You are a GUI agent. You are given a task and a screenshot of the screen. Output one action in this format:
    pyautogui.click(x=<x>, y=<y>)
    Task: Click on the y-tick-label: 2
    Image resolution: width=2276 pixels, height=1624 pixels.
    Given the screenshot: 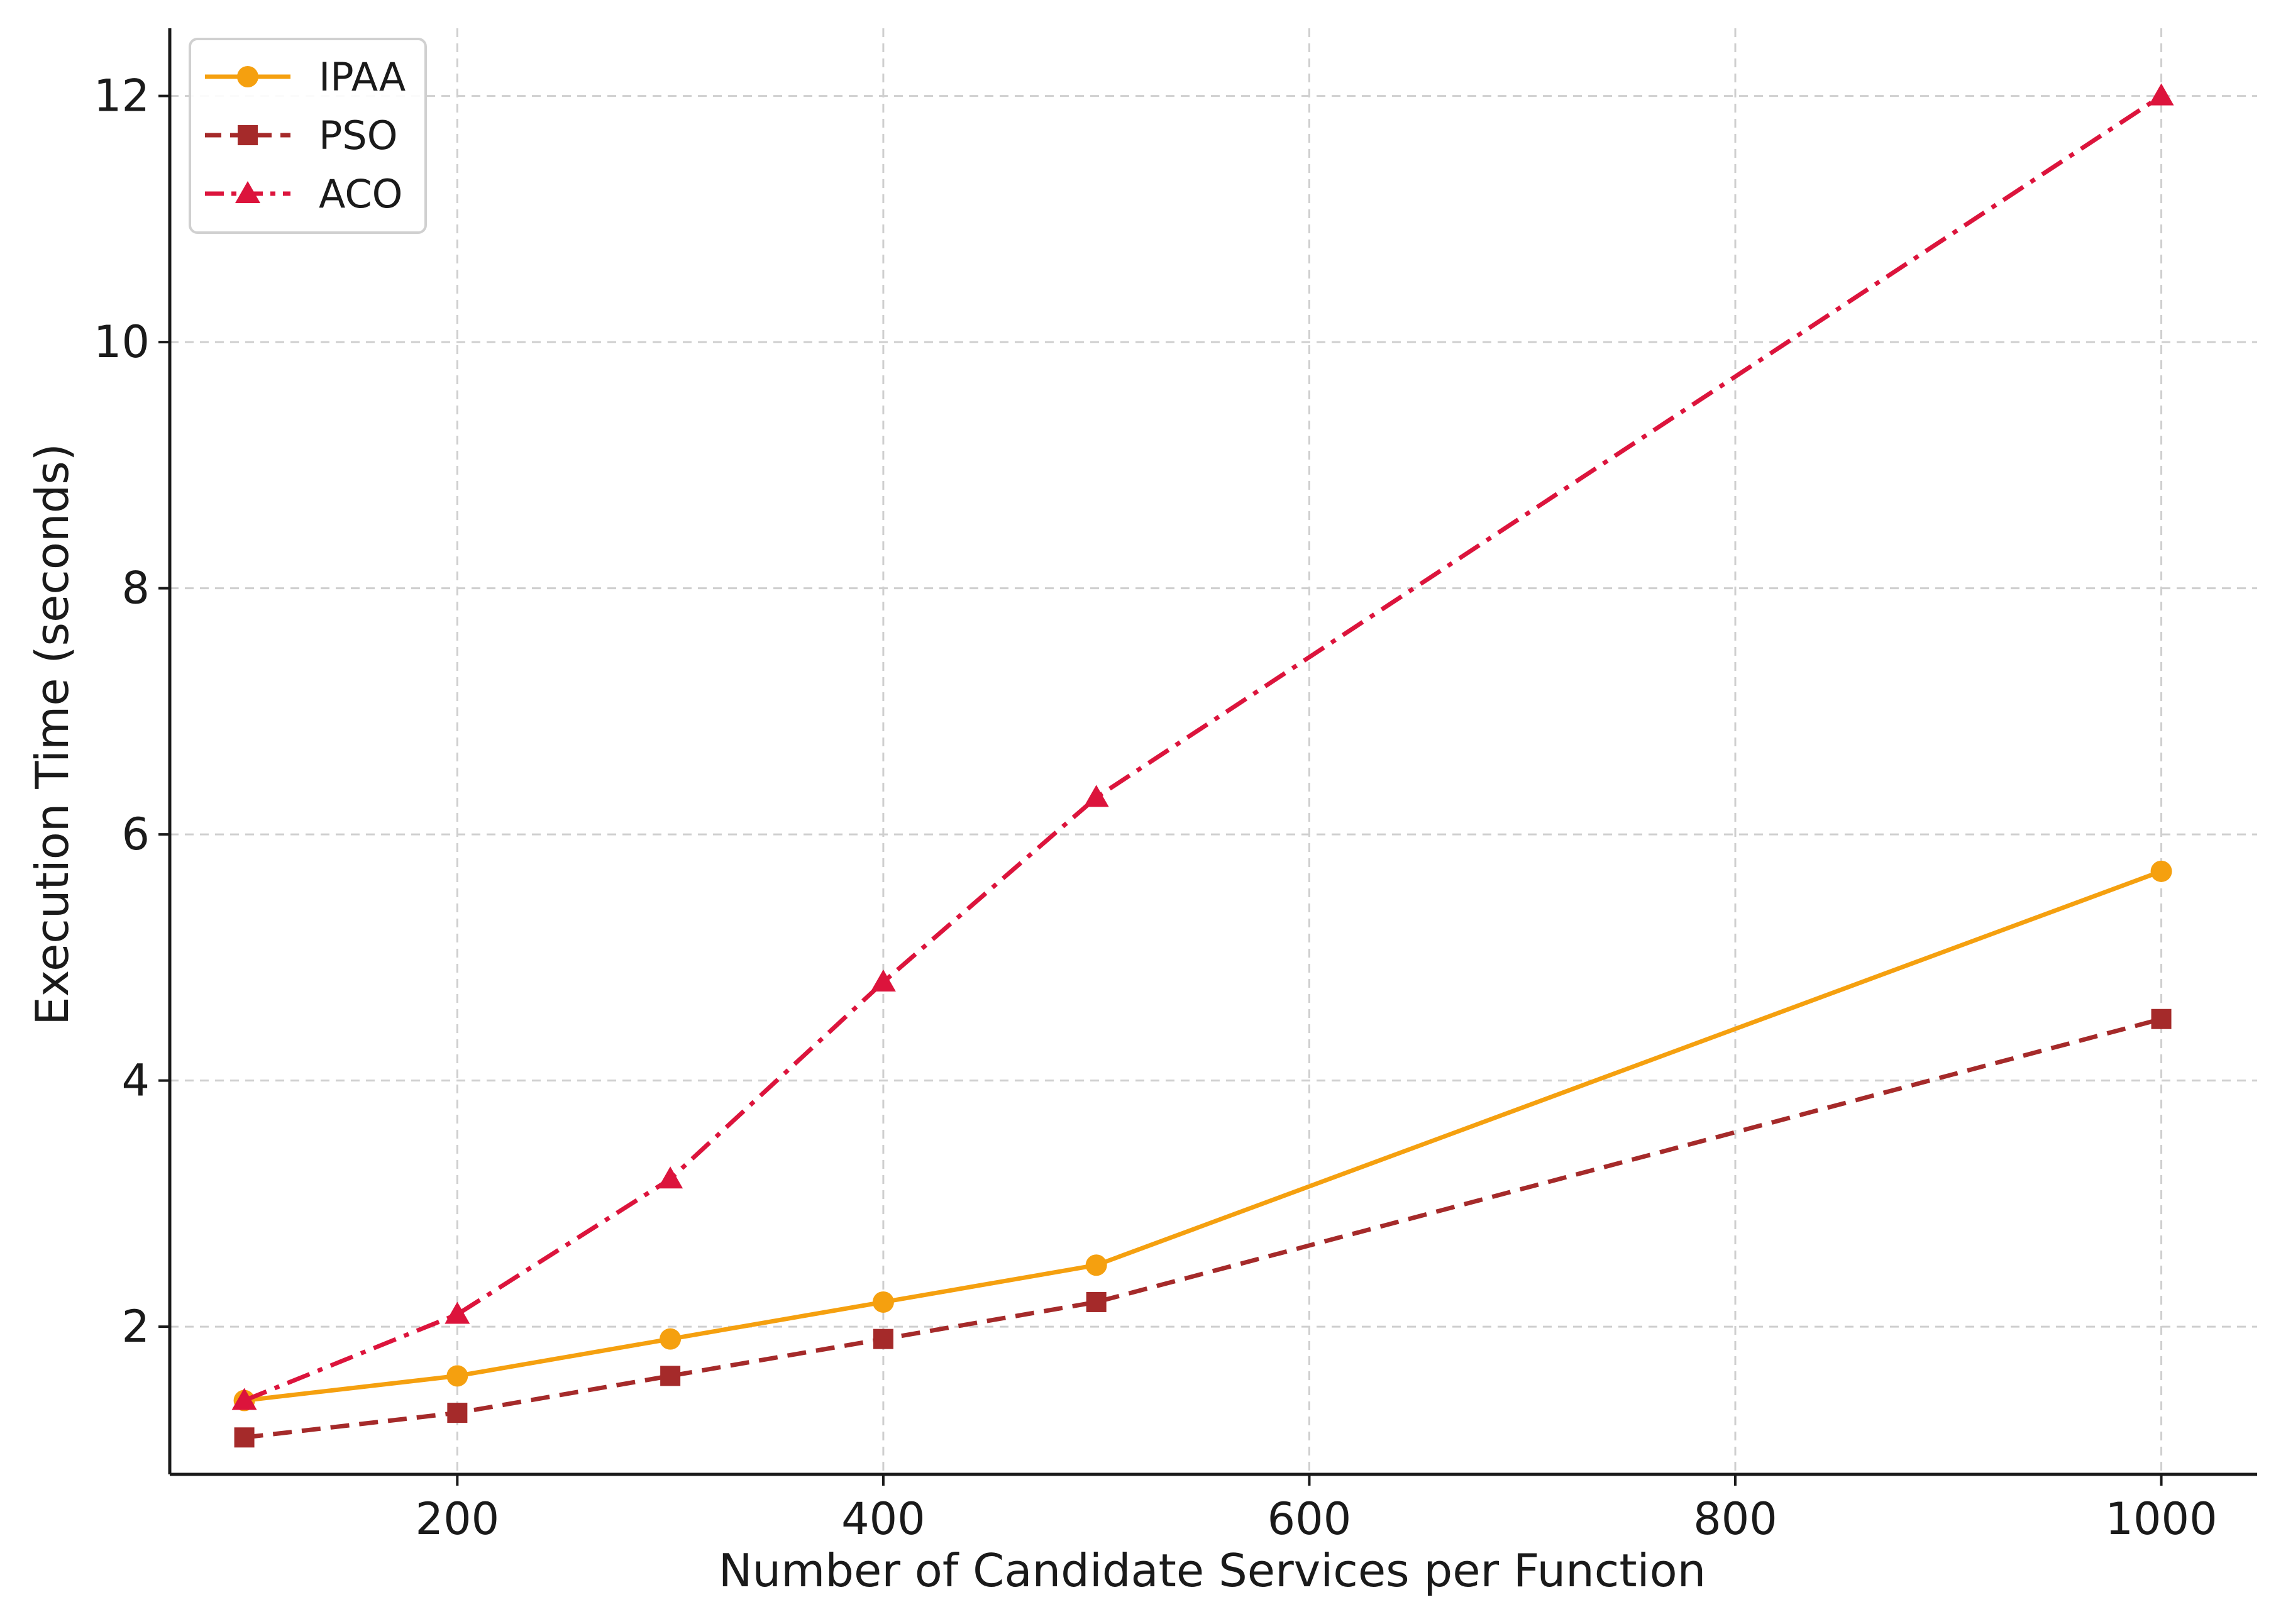 What is the action you would take?
    pyautogui.click(x=135, y=1326)
    